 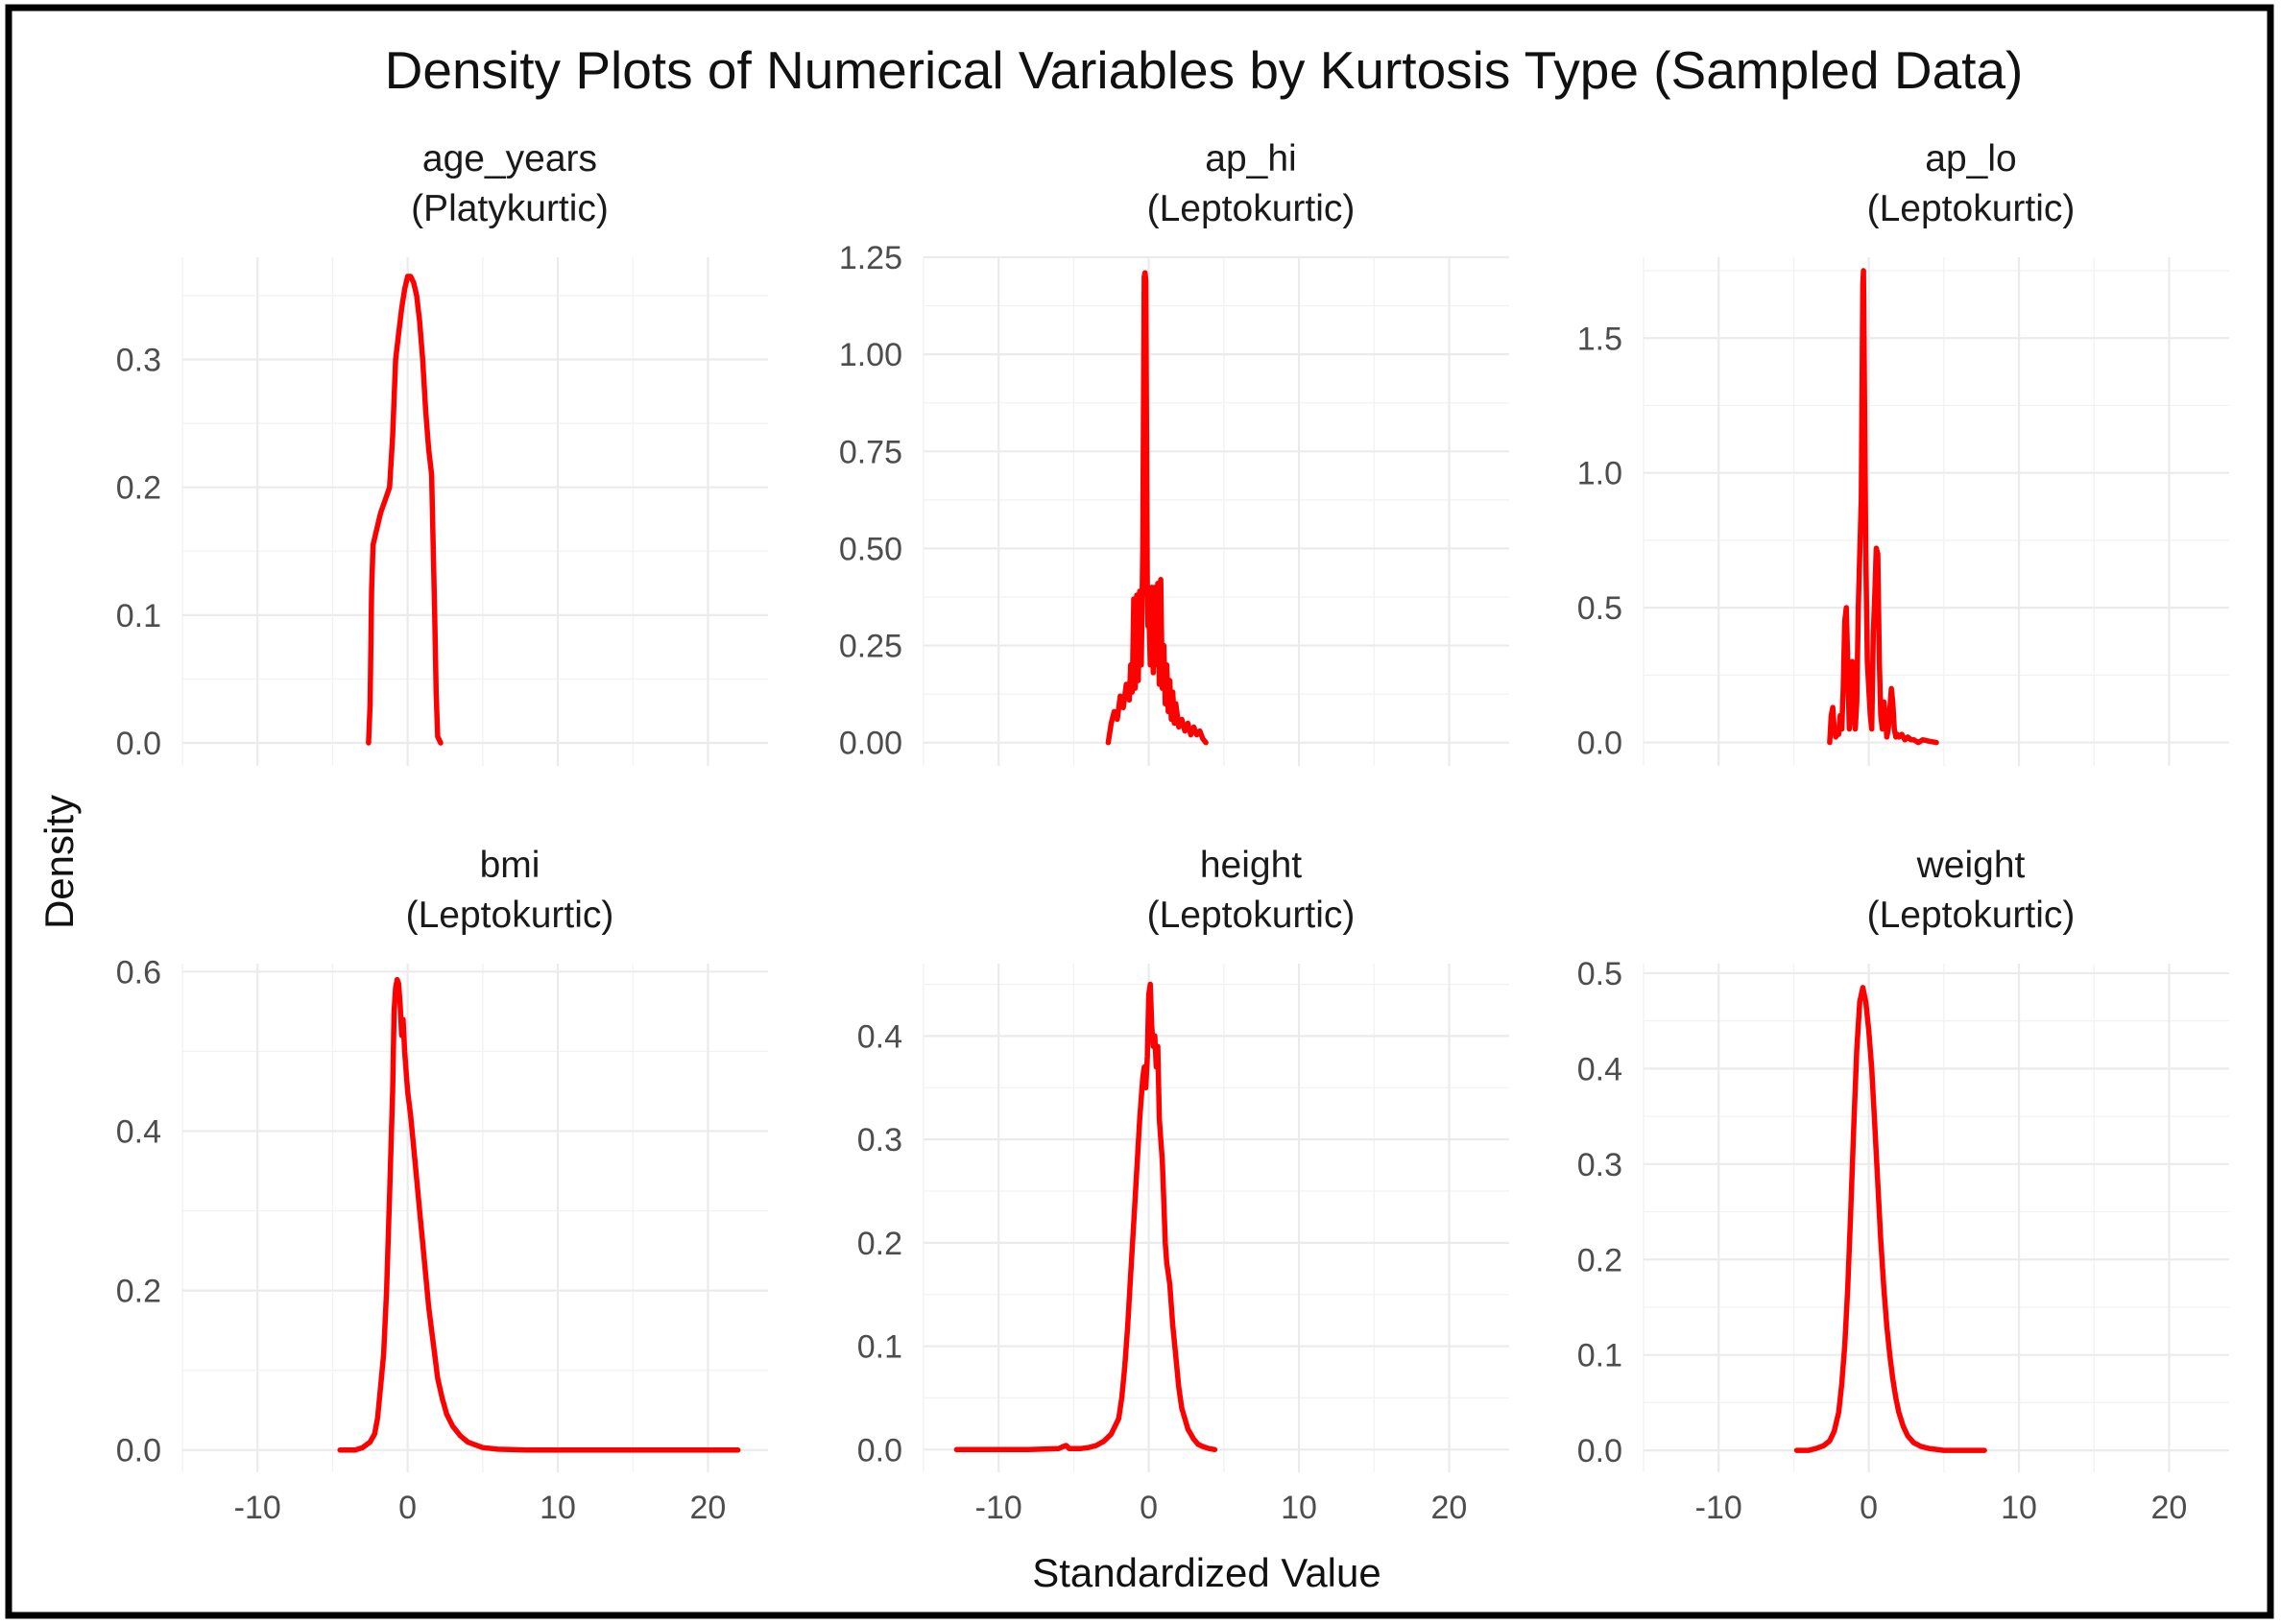 What do you see at coordinates (59, 862) in the screenshot?
I see `y-axis-title: Density` at bounding box center [59, 862].